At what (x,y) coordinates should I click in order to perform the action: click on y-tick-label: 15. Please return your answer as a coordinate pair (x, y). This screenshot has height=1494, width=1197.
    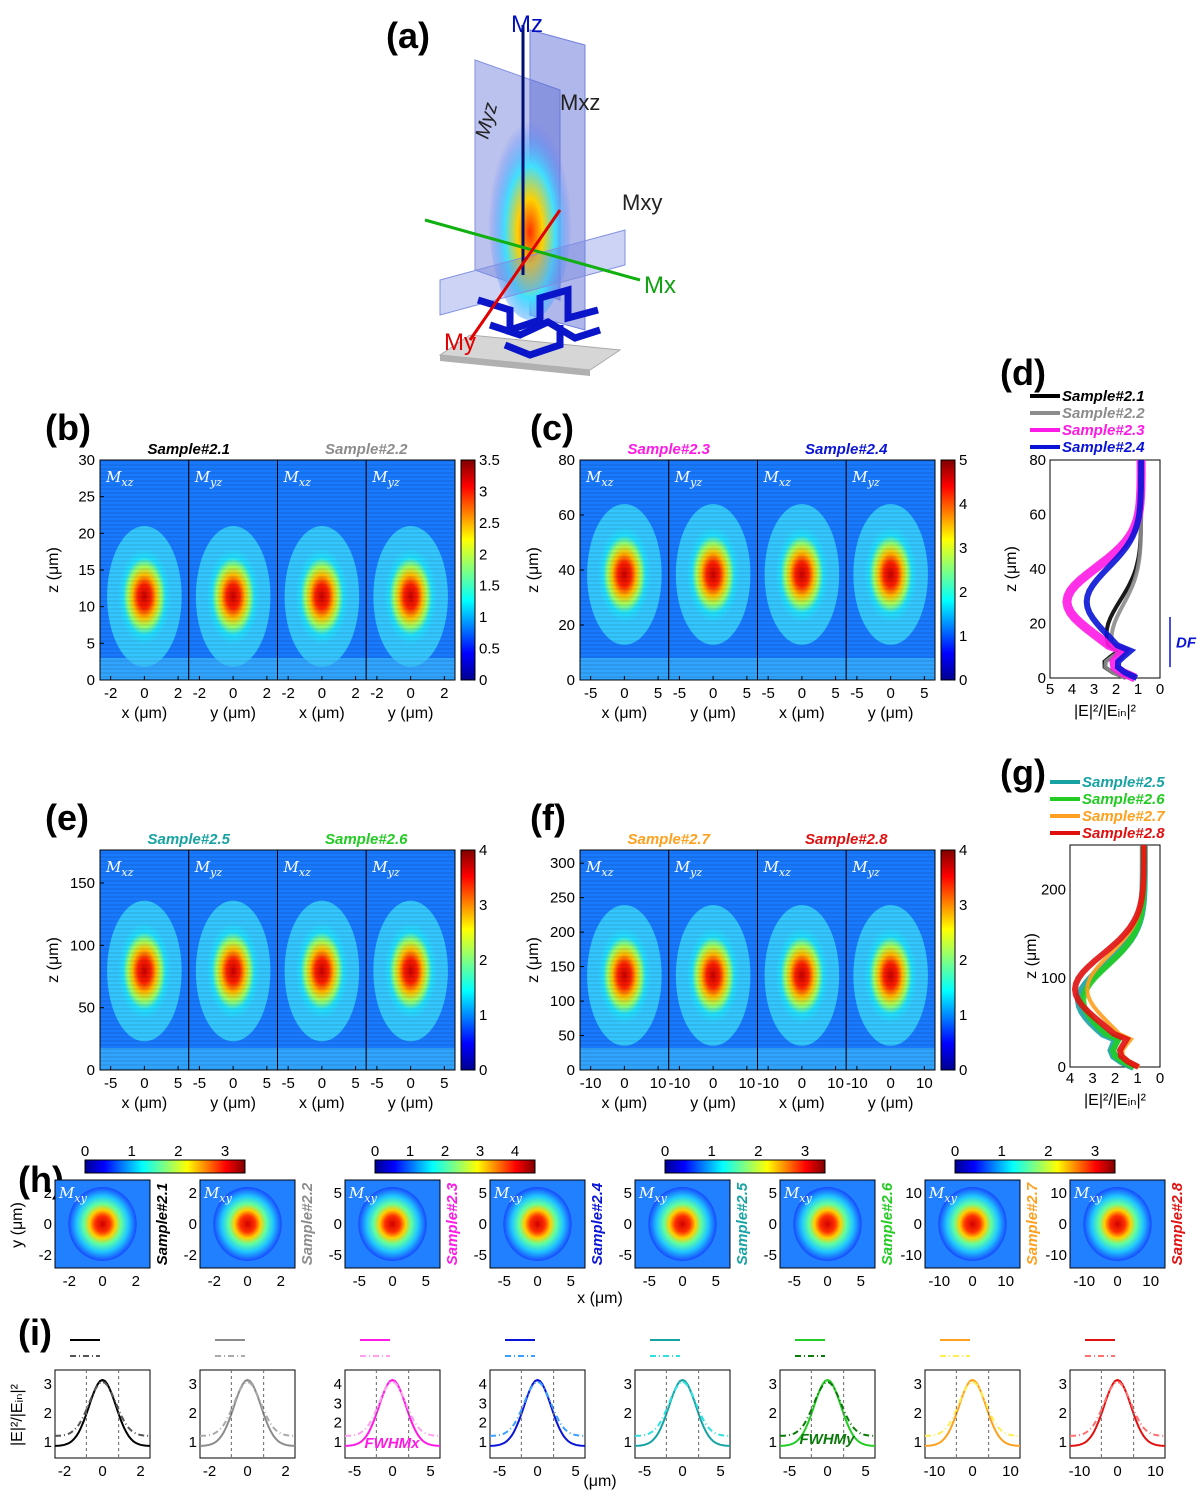
    Looking at the image, I should click on (86, 570).